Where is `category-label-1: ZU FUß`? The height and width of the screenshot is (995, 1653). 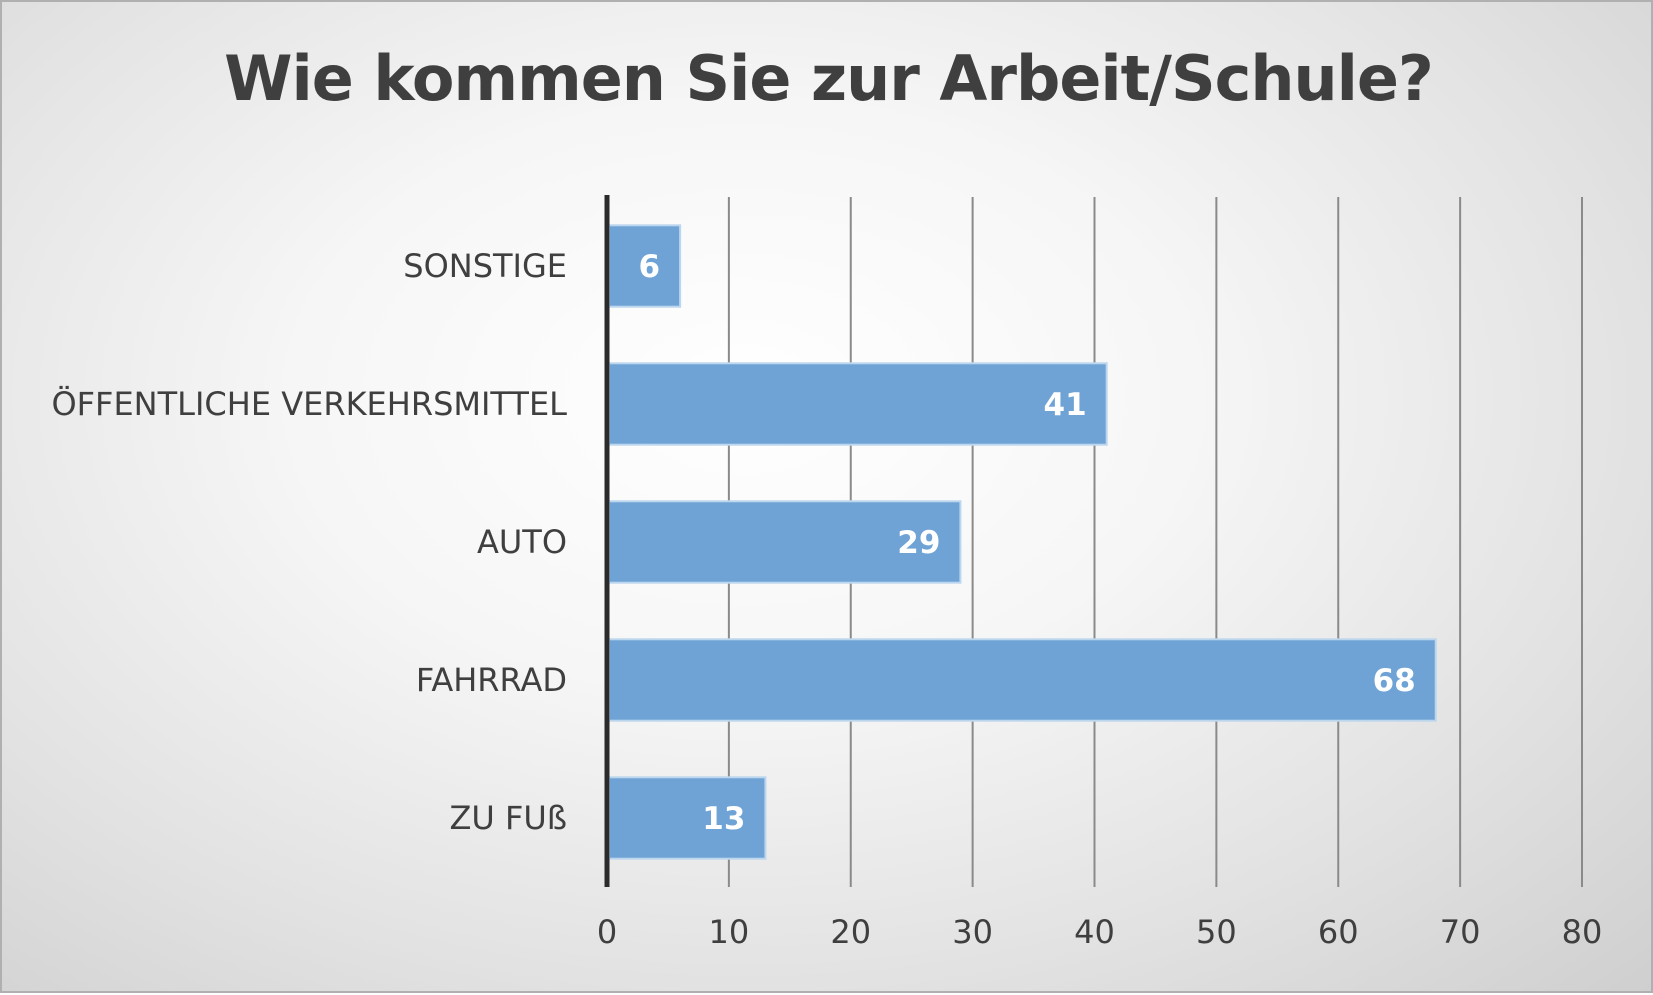
category-label-1: ZU FUß is located at coordinates (509, 818).